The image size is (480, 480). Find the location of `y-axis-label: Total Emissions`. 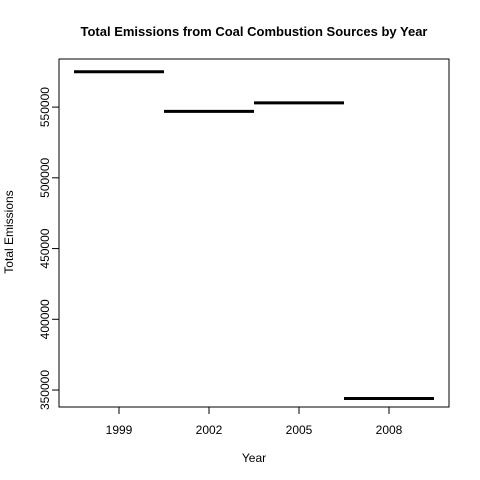

y-axis-label: Total Emissions is located at coordinates (9, 231).